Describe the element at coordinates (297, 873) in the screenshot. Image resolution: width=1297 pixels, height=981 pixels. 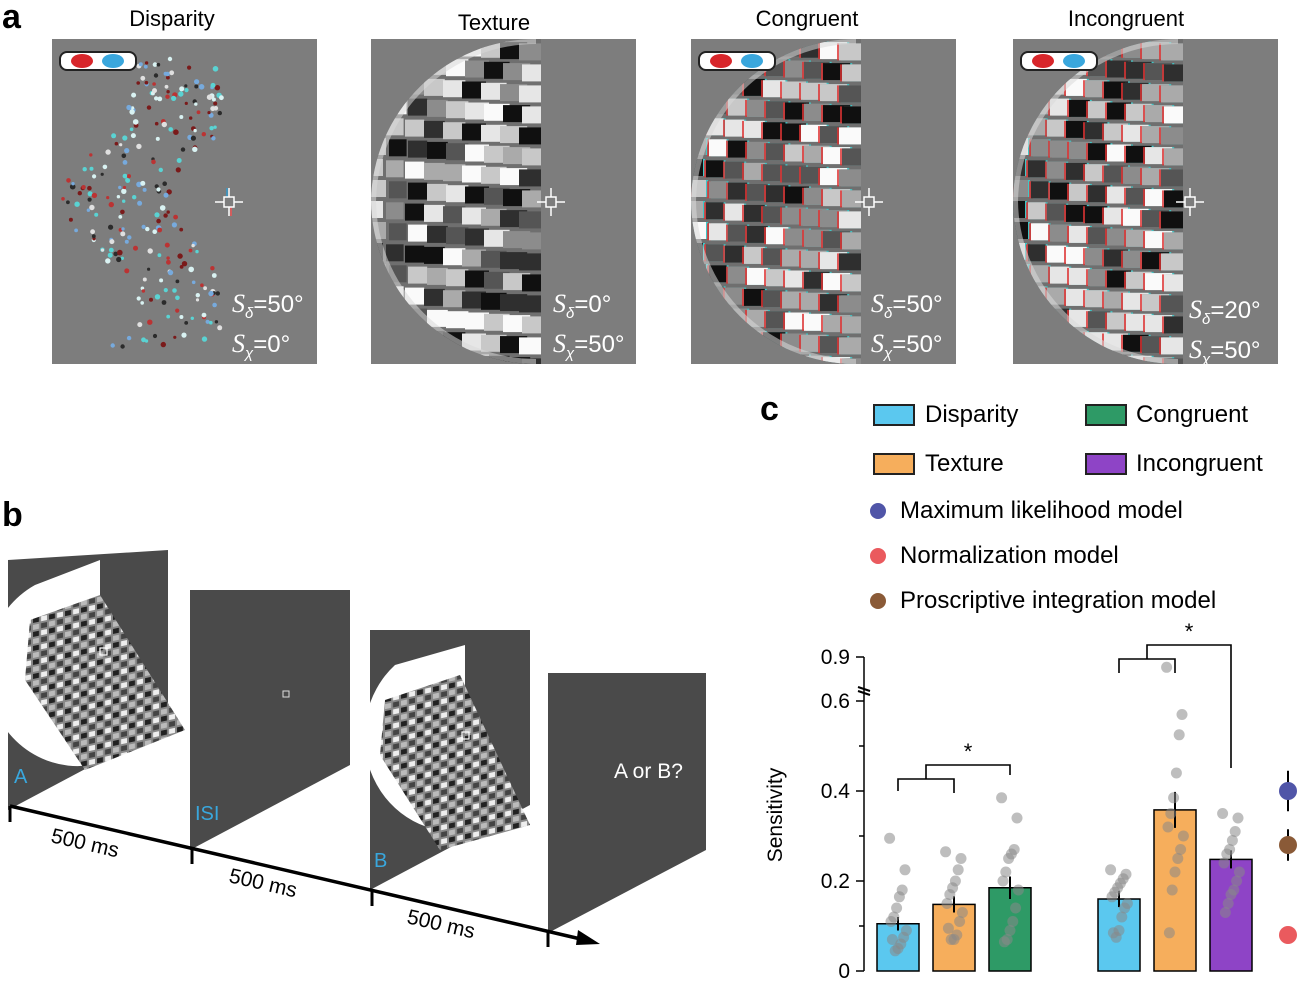
I see `time-axis` at that location.